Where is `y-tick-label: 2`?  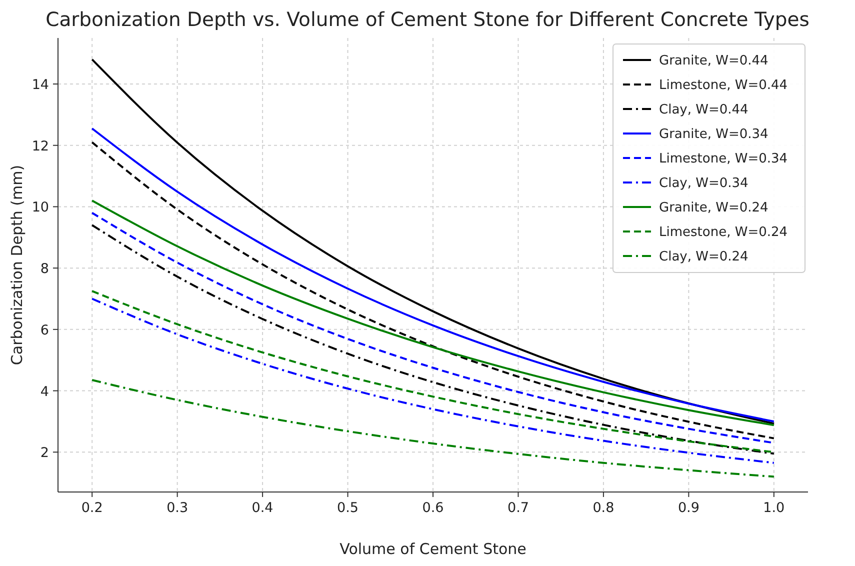
y-tick-label: 2 is located at coordinates (44, 453).